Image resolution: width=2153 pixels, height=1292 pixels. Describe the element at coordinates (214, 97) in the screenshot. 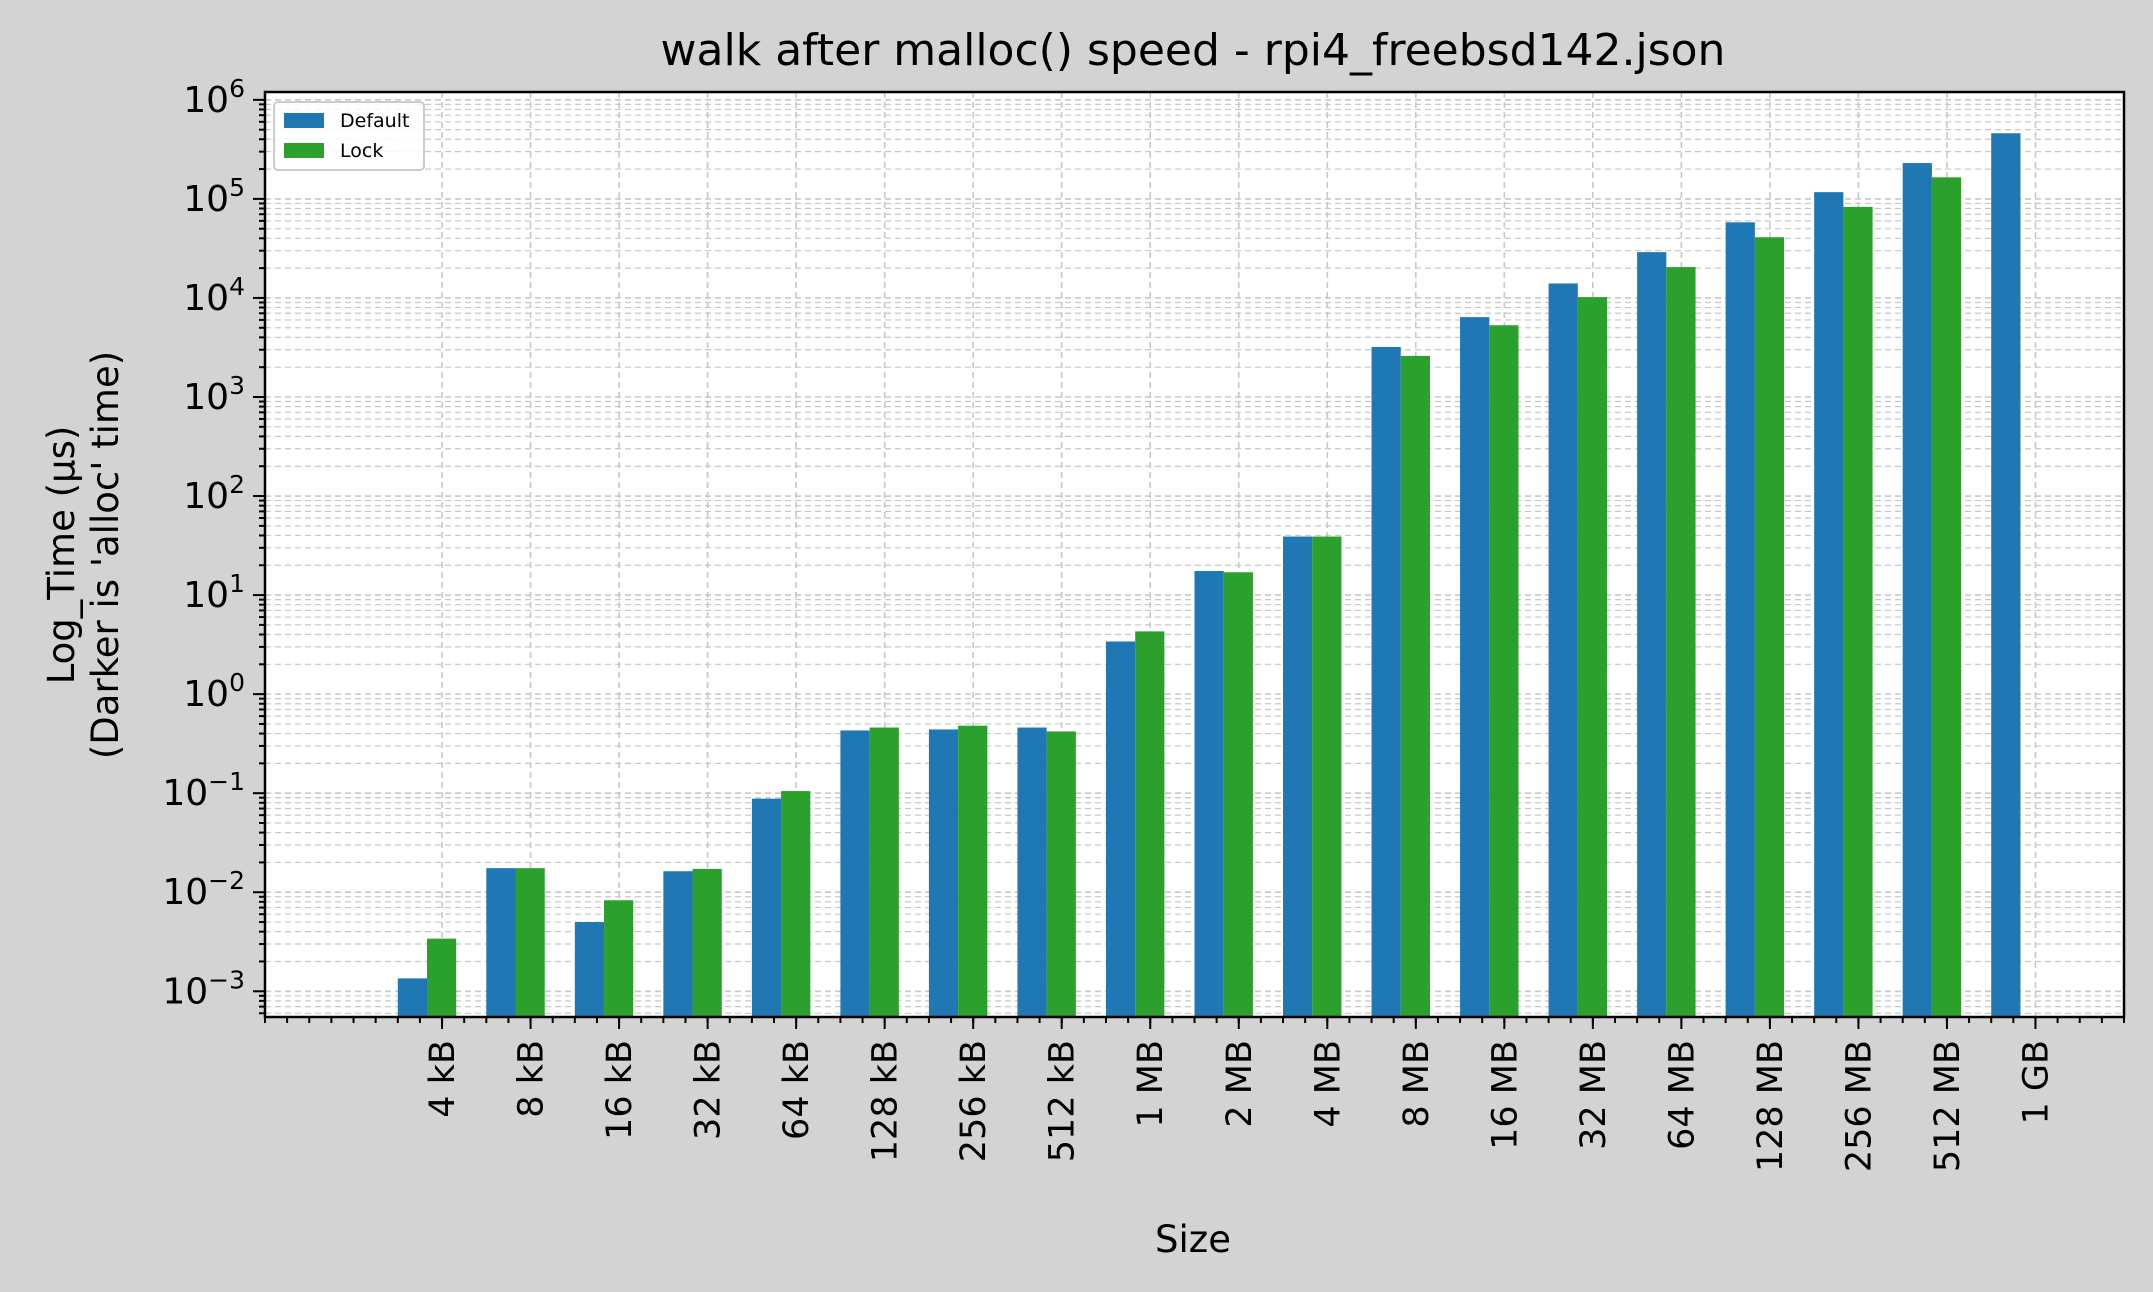

I see `y-tick-label: 10⁶` at that location.